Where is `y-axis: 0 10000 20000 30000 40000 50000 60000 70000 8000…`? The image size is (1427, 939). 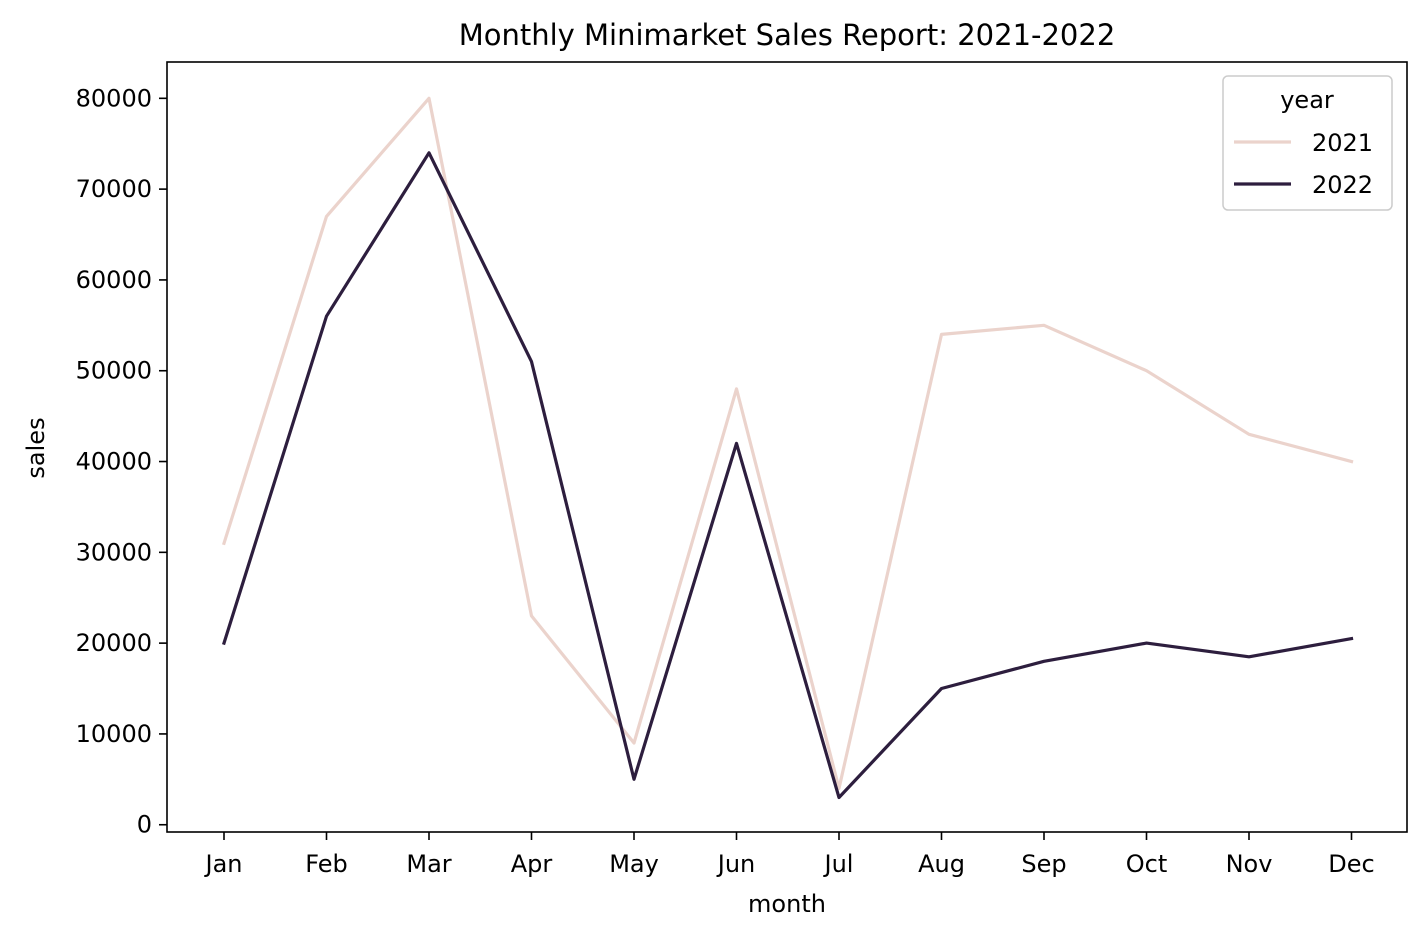
y-axis: 0 10000 20000 30000 40000 50000 60000 70000 8000… is located at coordinates (121, 461).